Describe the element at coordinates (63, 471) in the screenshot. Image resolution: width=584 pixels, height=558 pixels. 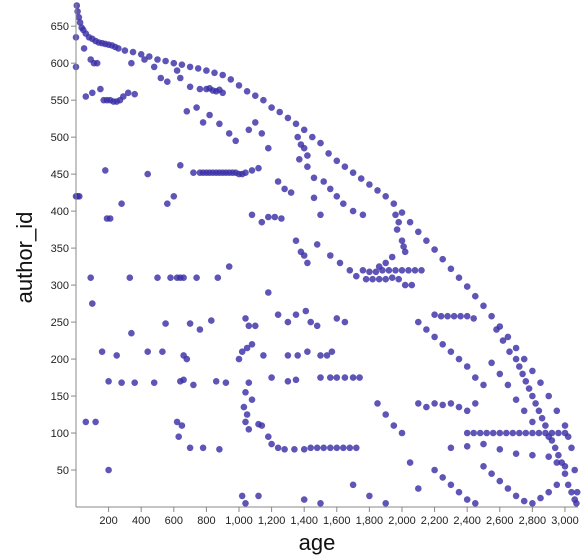
I see `y-tick-label: 50` at that location.